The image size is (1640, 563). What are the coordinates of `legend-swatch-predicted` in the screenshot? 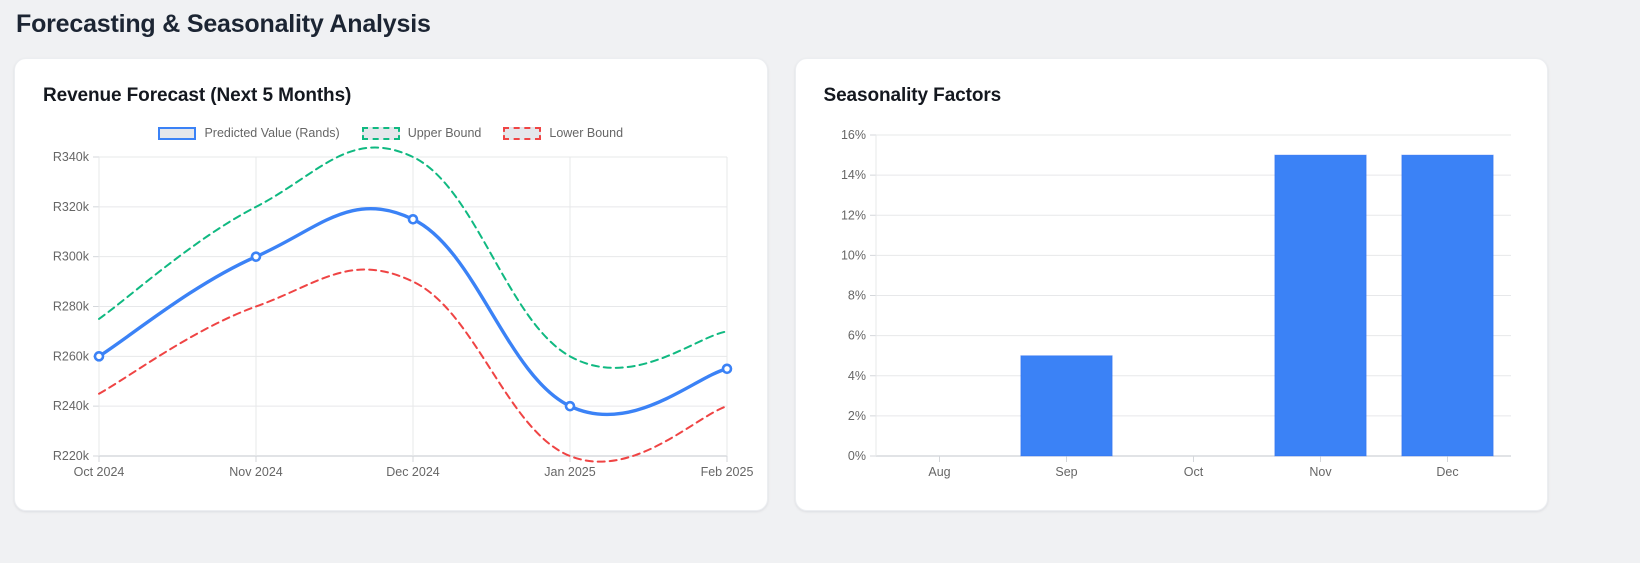 It's located at (177, 133).